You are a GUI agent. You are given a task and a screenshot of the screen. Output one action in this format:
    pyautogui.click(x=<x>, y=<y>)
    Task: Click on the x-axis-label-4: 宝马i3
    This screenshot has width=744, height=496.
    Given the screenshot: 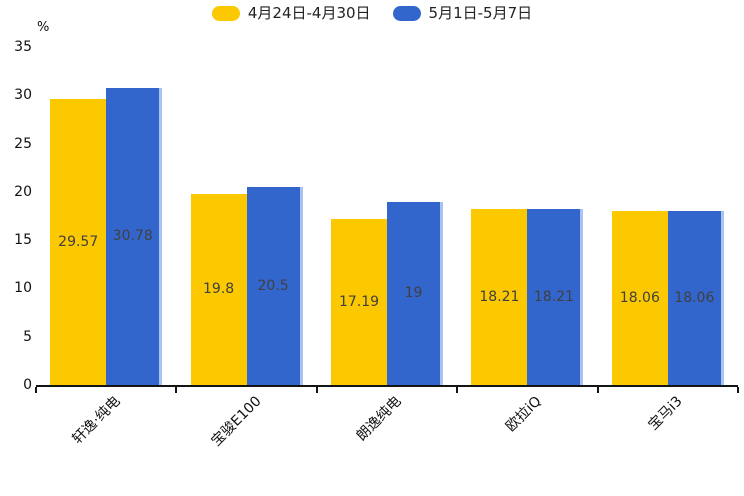 What is the action you would take?
    pyautogui.click(x=665, y=413)
    